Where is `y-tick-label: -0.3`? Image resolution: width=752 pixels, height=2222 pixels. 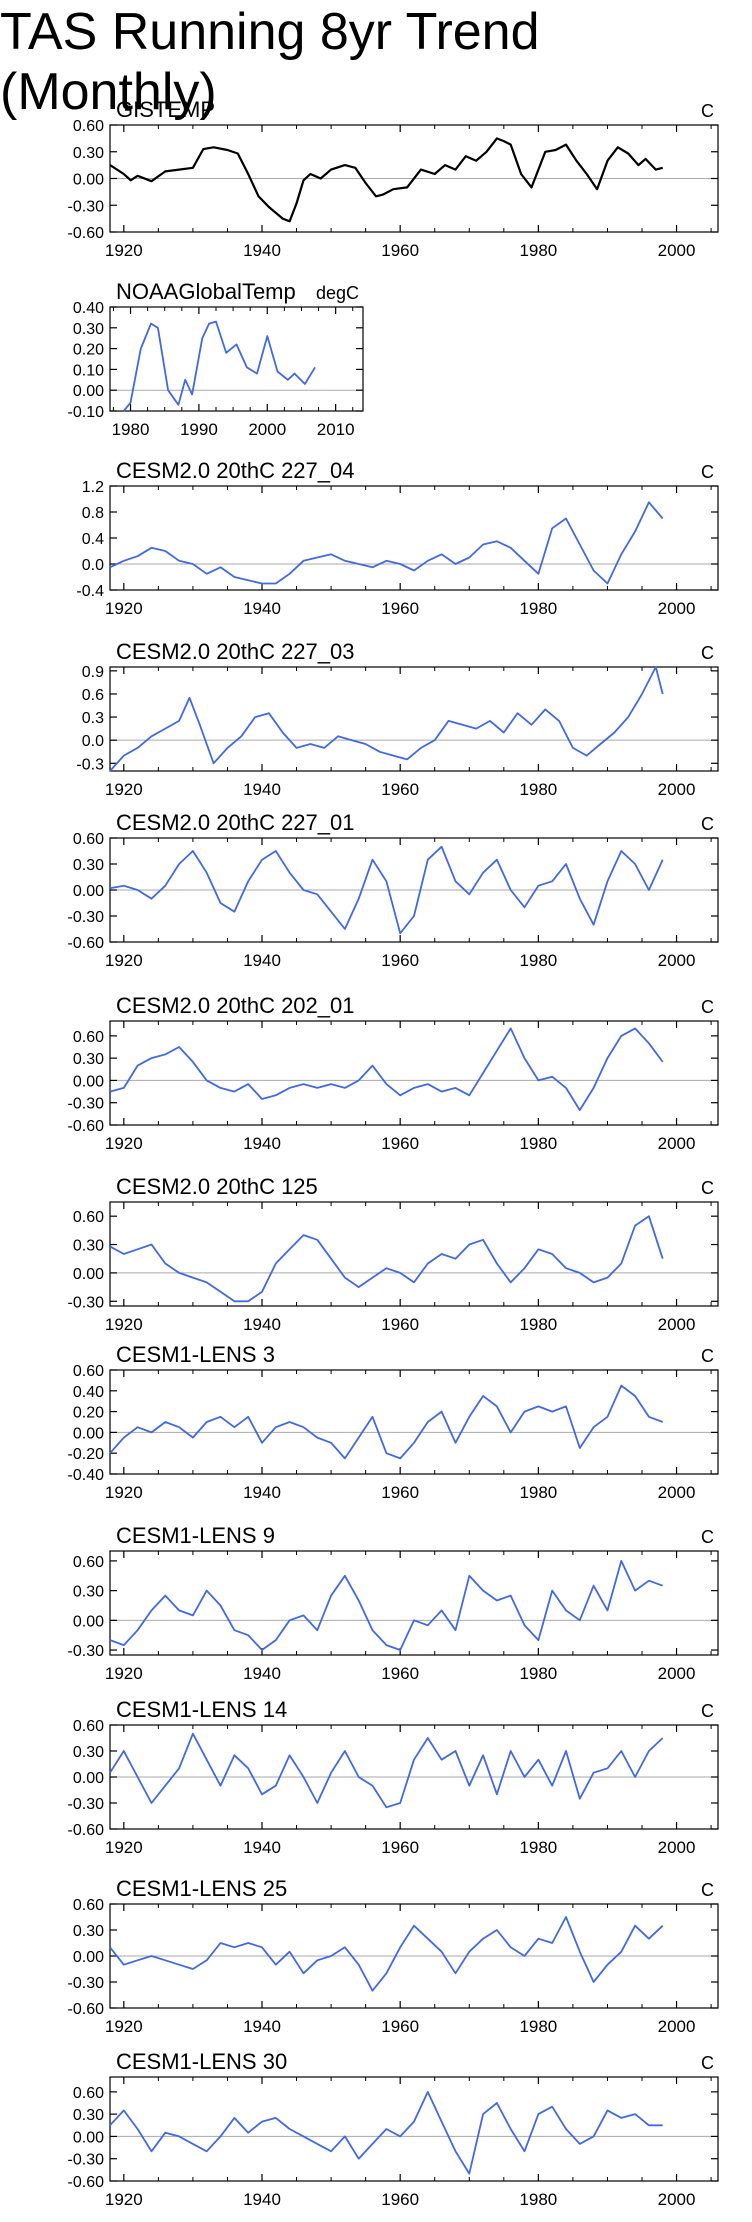 y-tick-label: -0.3 is located at coordinates (90, 764).